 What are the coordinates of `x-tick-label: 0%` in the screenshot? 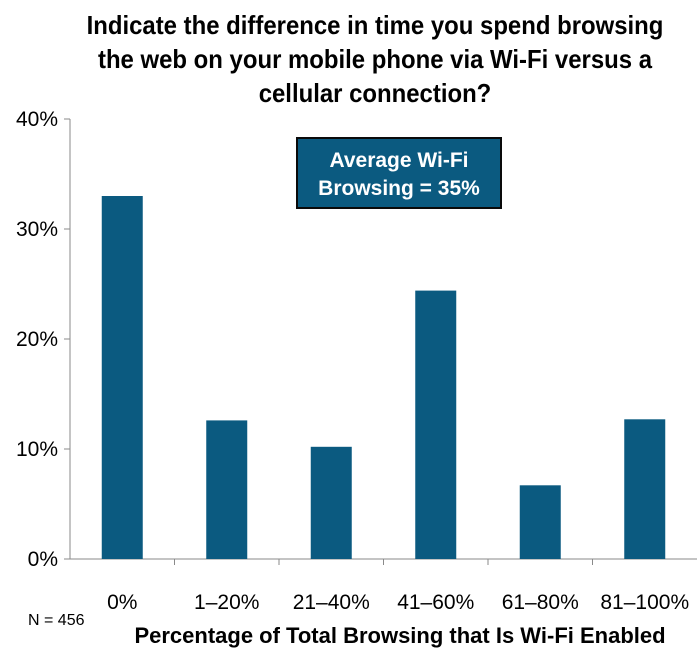 It's located at (122, 602).